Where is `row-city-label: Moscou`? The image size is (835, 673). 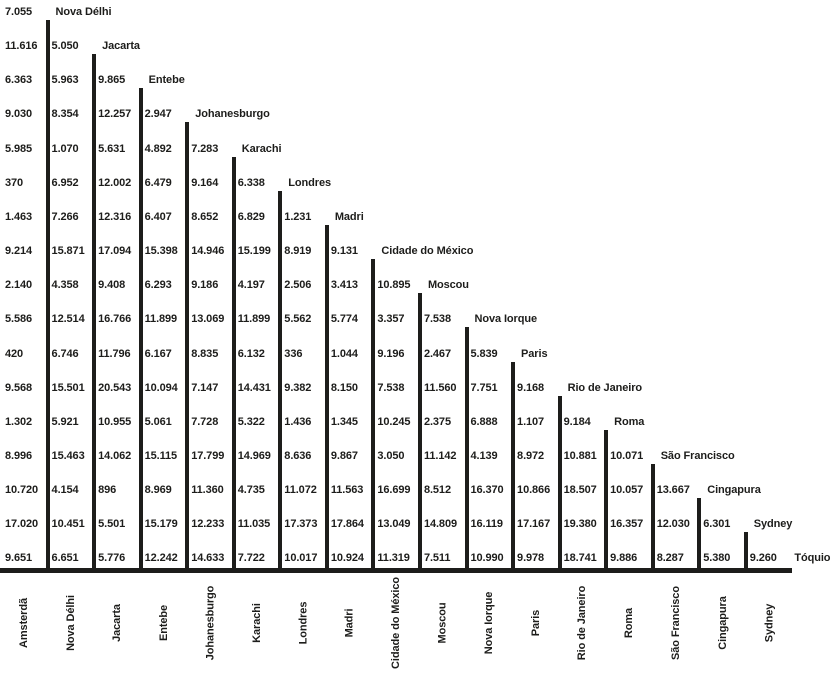
row-city-label: Moscou is located at coordinates (448, 285).